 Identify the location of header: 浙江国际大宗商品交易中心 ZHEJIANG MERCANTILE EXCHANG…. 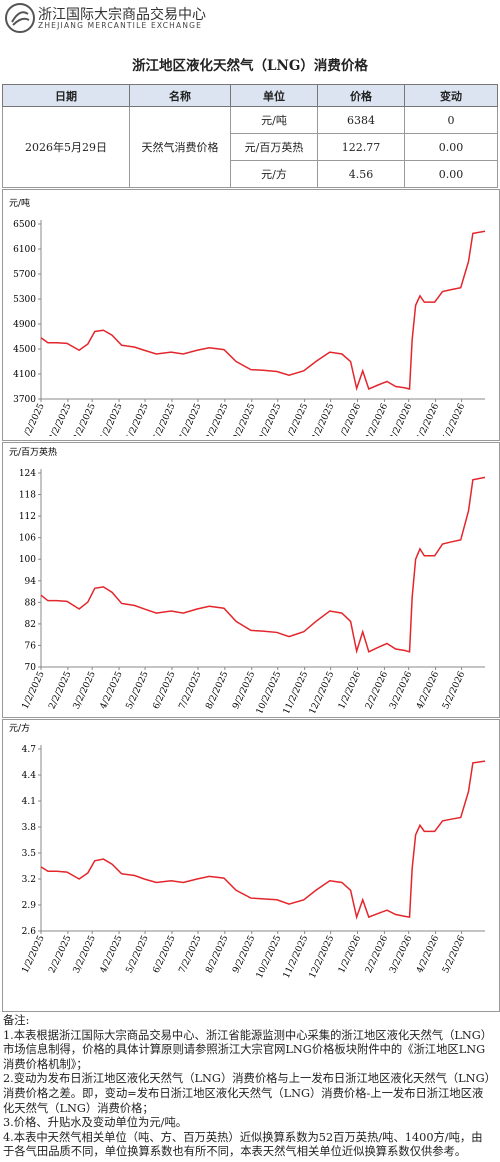
(250, 18).